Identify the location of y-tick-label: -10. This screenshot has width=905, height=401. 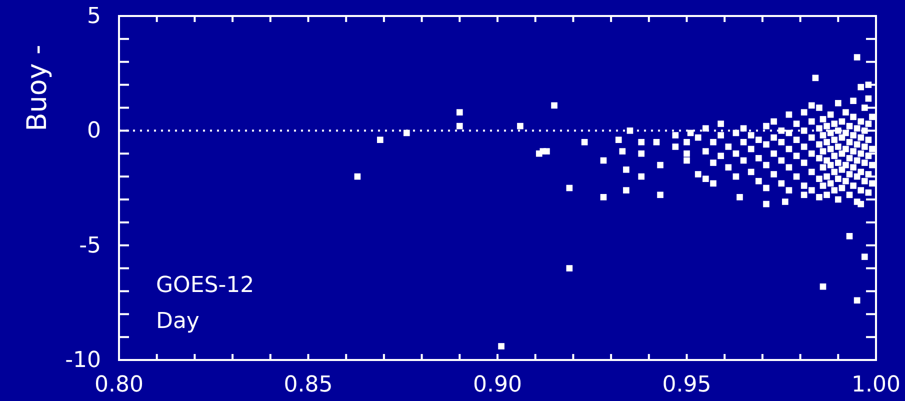
(83, 361).